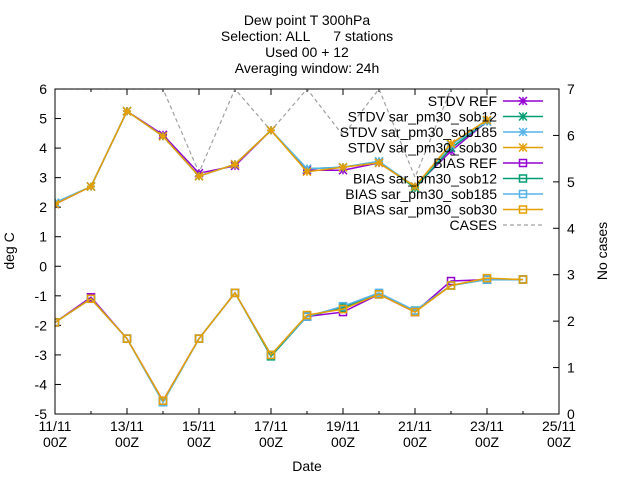 This screenshot has height=480, width=640. What do you see at coordinates (602, 251) in the screenshot?
I see `y2-axis-label: No cases` at bounding box center [602, 251].